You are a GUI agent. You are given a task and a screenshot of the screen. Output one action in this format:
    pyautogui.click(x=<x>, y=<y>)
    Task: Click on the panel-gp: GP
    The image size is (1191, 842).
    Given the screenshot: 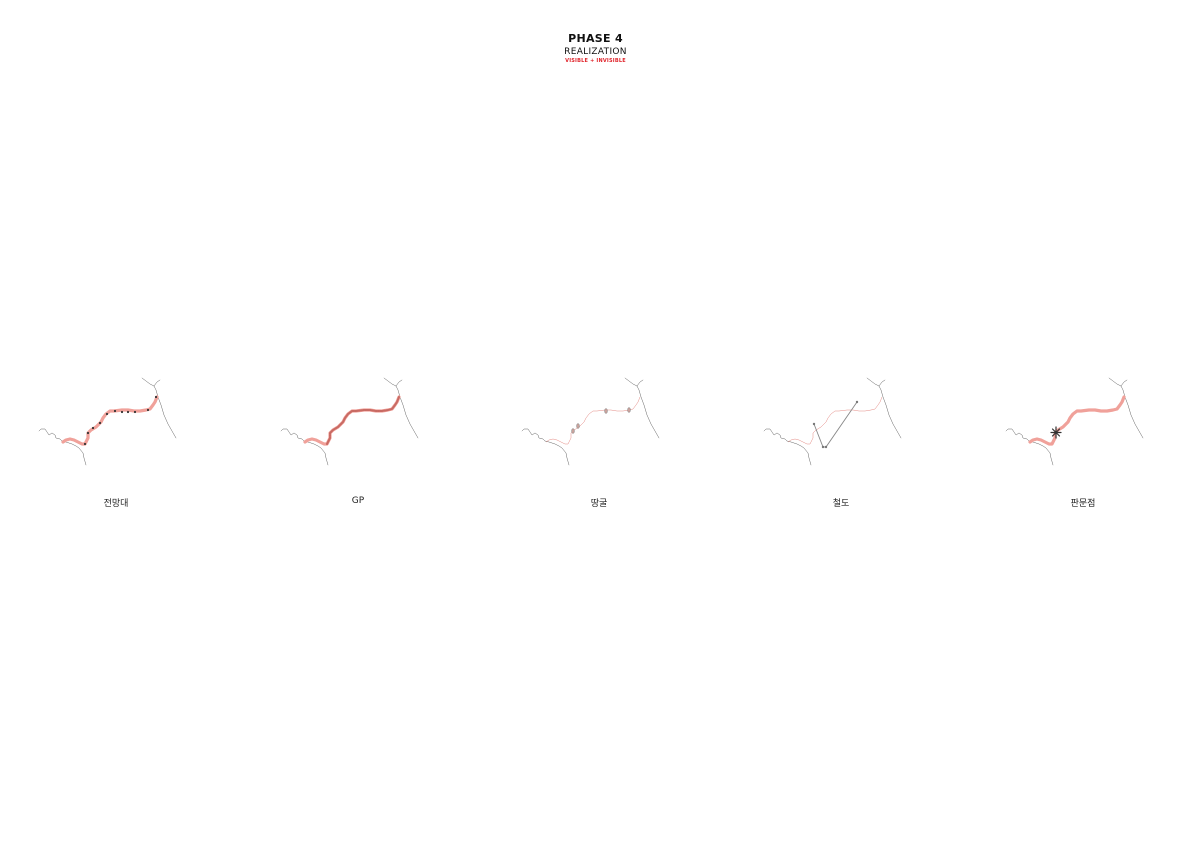 What is the action you would take?
    pyautogui.click(x=358, y=442)
    